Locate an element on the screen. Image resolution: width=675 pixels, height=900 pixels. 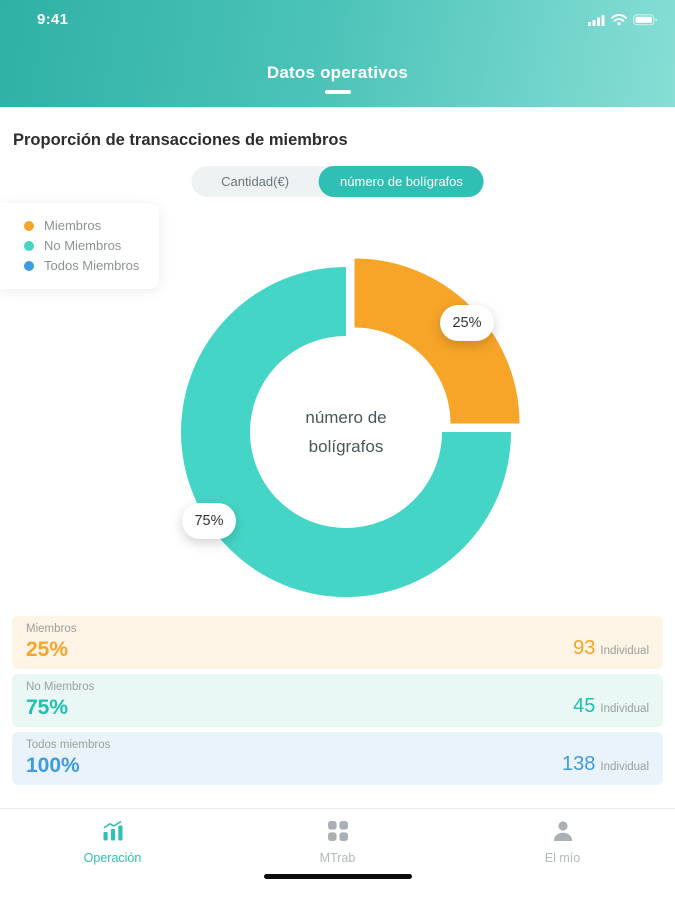
tab-label: MTrab is located at coordinates (337, 858).